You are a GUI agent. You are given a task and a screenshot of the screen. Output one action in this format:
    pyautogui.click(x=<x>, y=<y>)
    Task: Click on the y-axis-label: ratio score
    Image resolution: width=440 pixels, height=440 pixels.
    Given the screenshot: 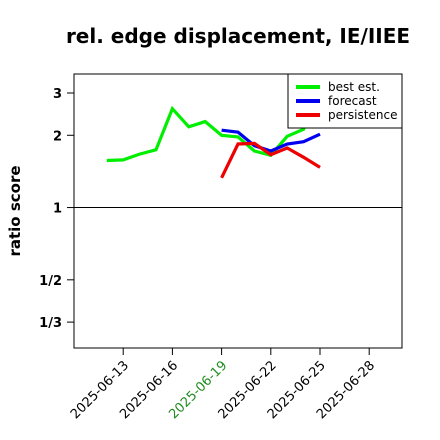 What is the action you would take?
    pyautogui.click(x=15, y=210)
    